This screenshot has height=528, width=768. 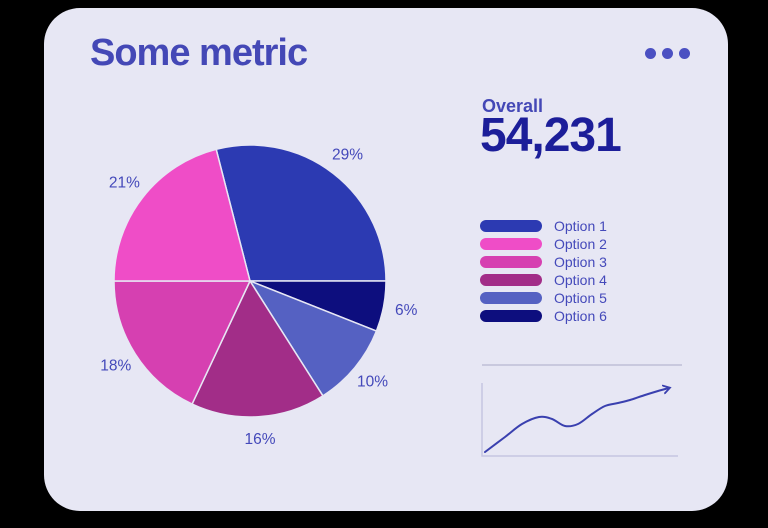 I want to click on legend-label: Option 4, so click(x=580, y=280).